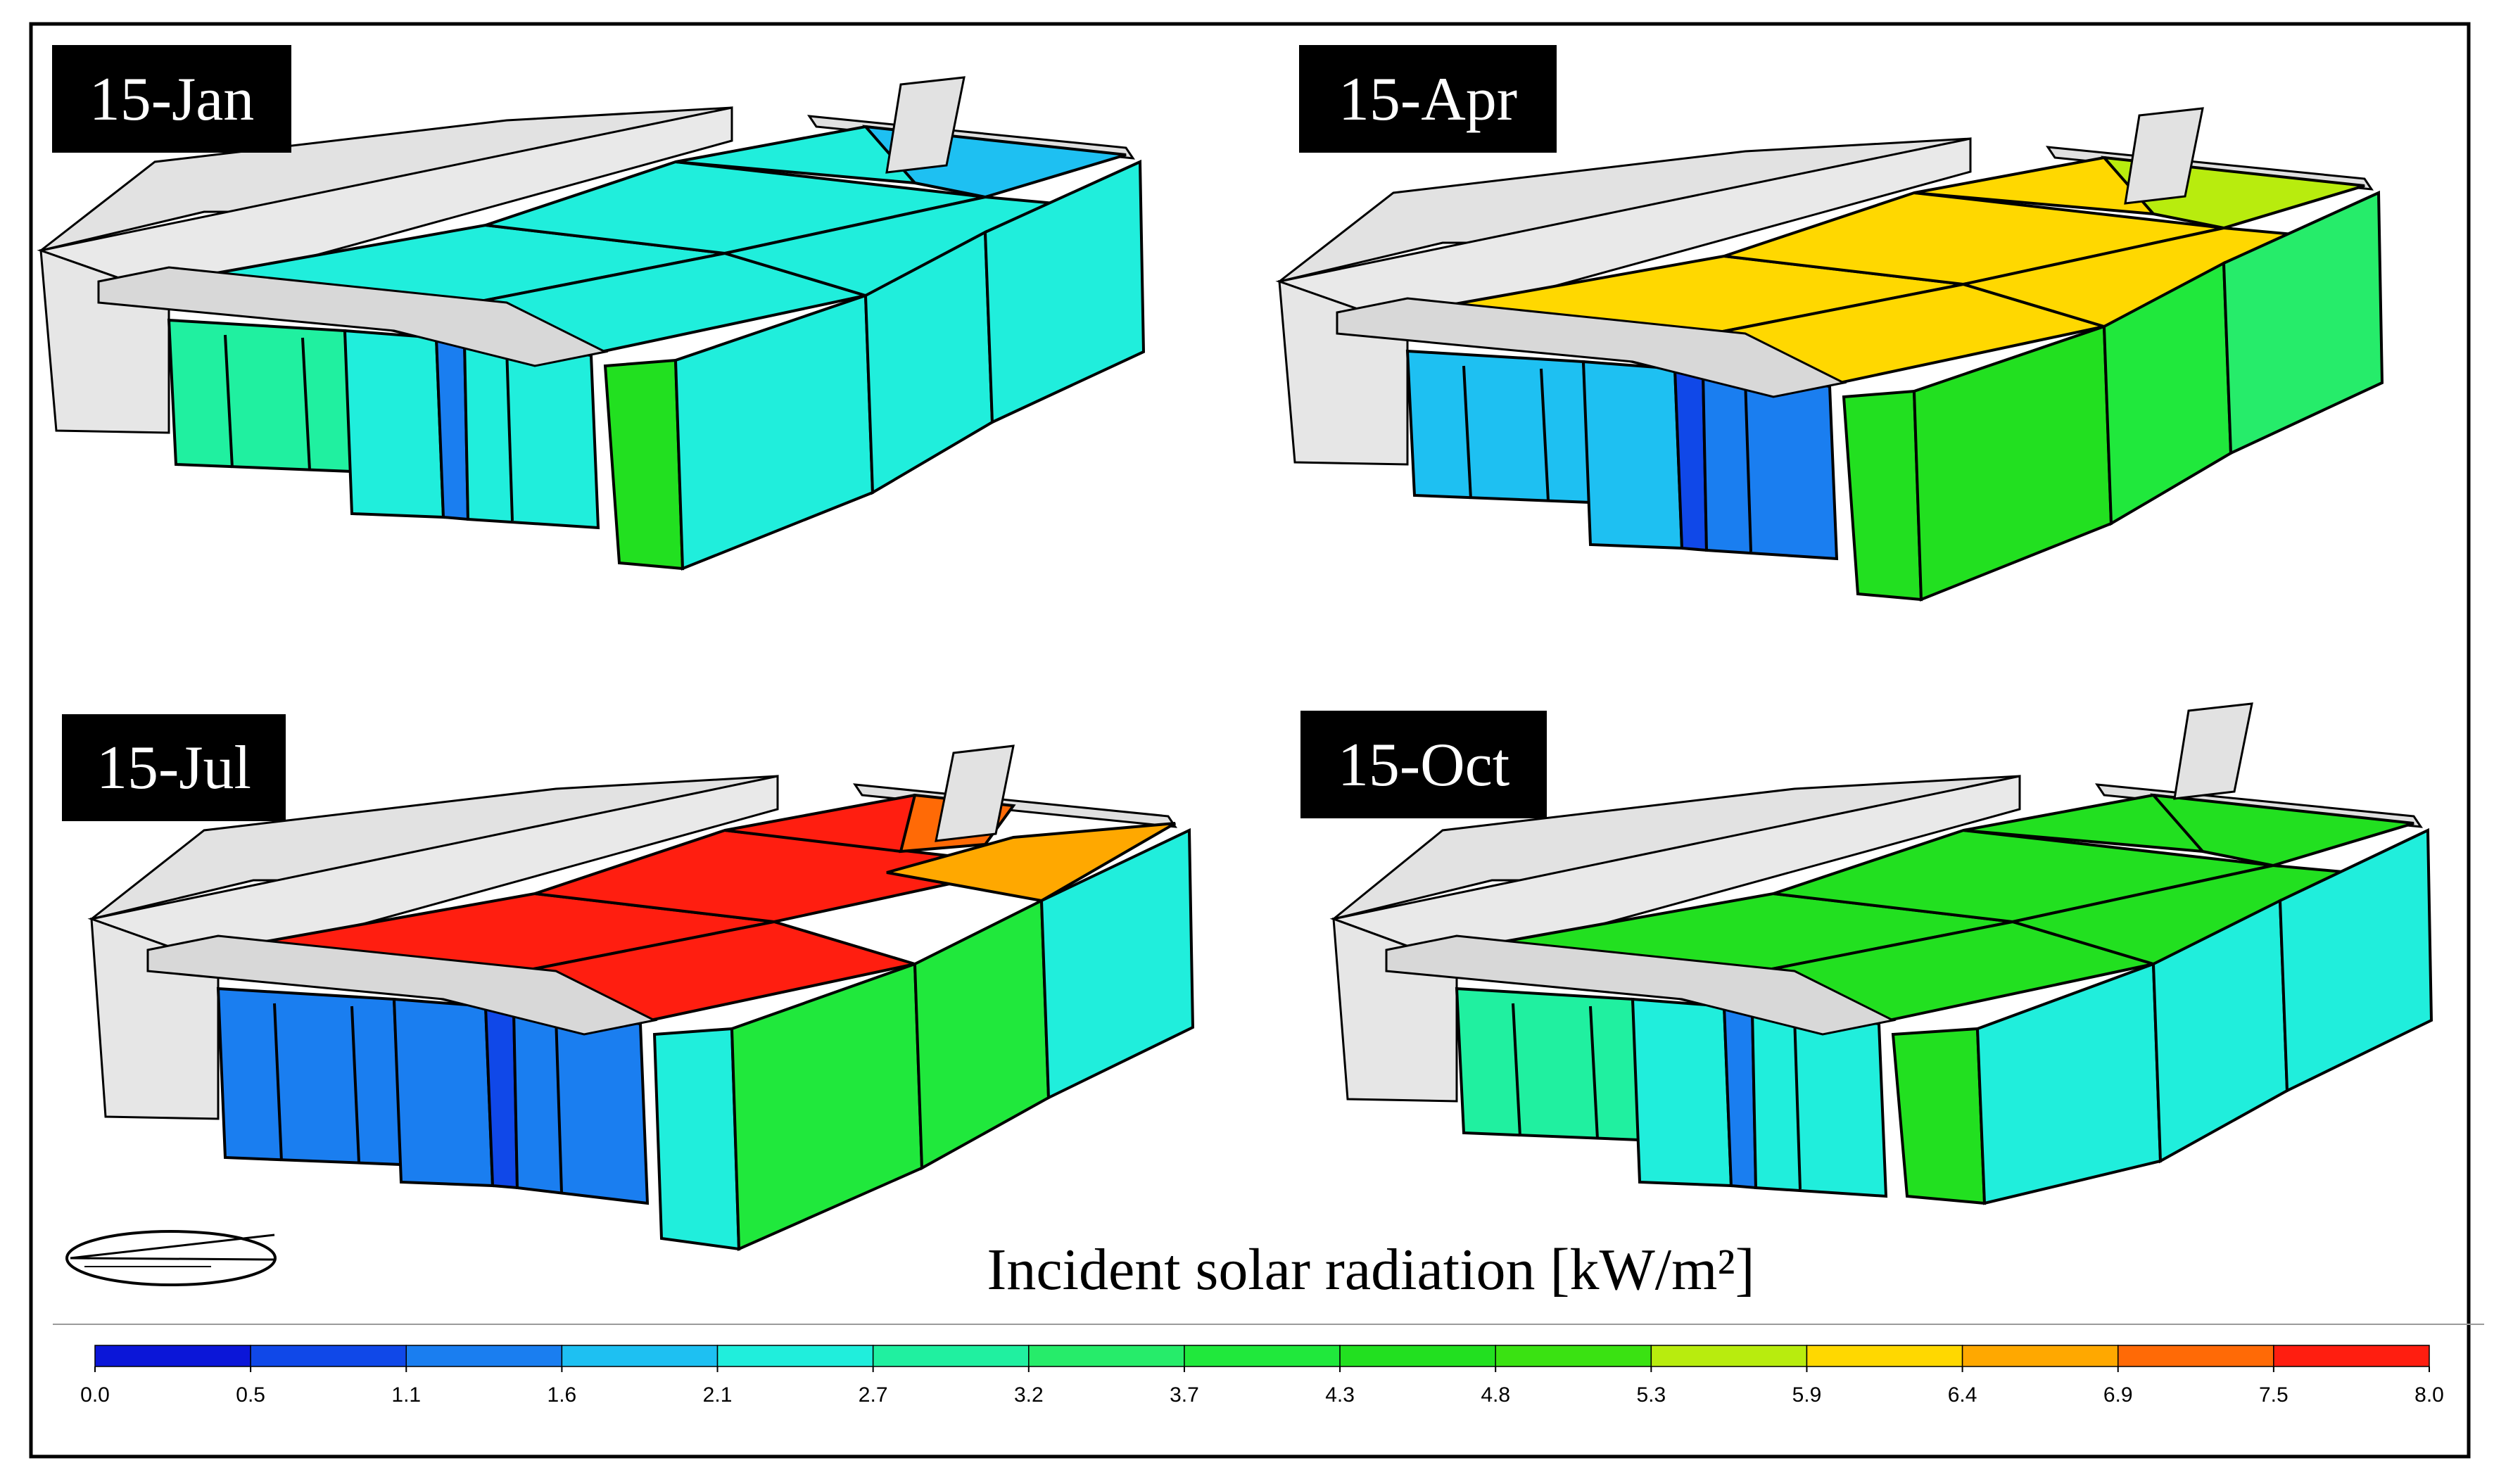 The image size is (2494, 1484). I want to click on color-scale-bar, so click(1262, 1356).